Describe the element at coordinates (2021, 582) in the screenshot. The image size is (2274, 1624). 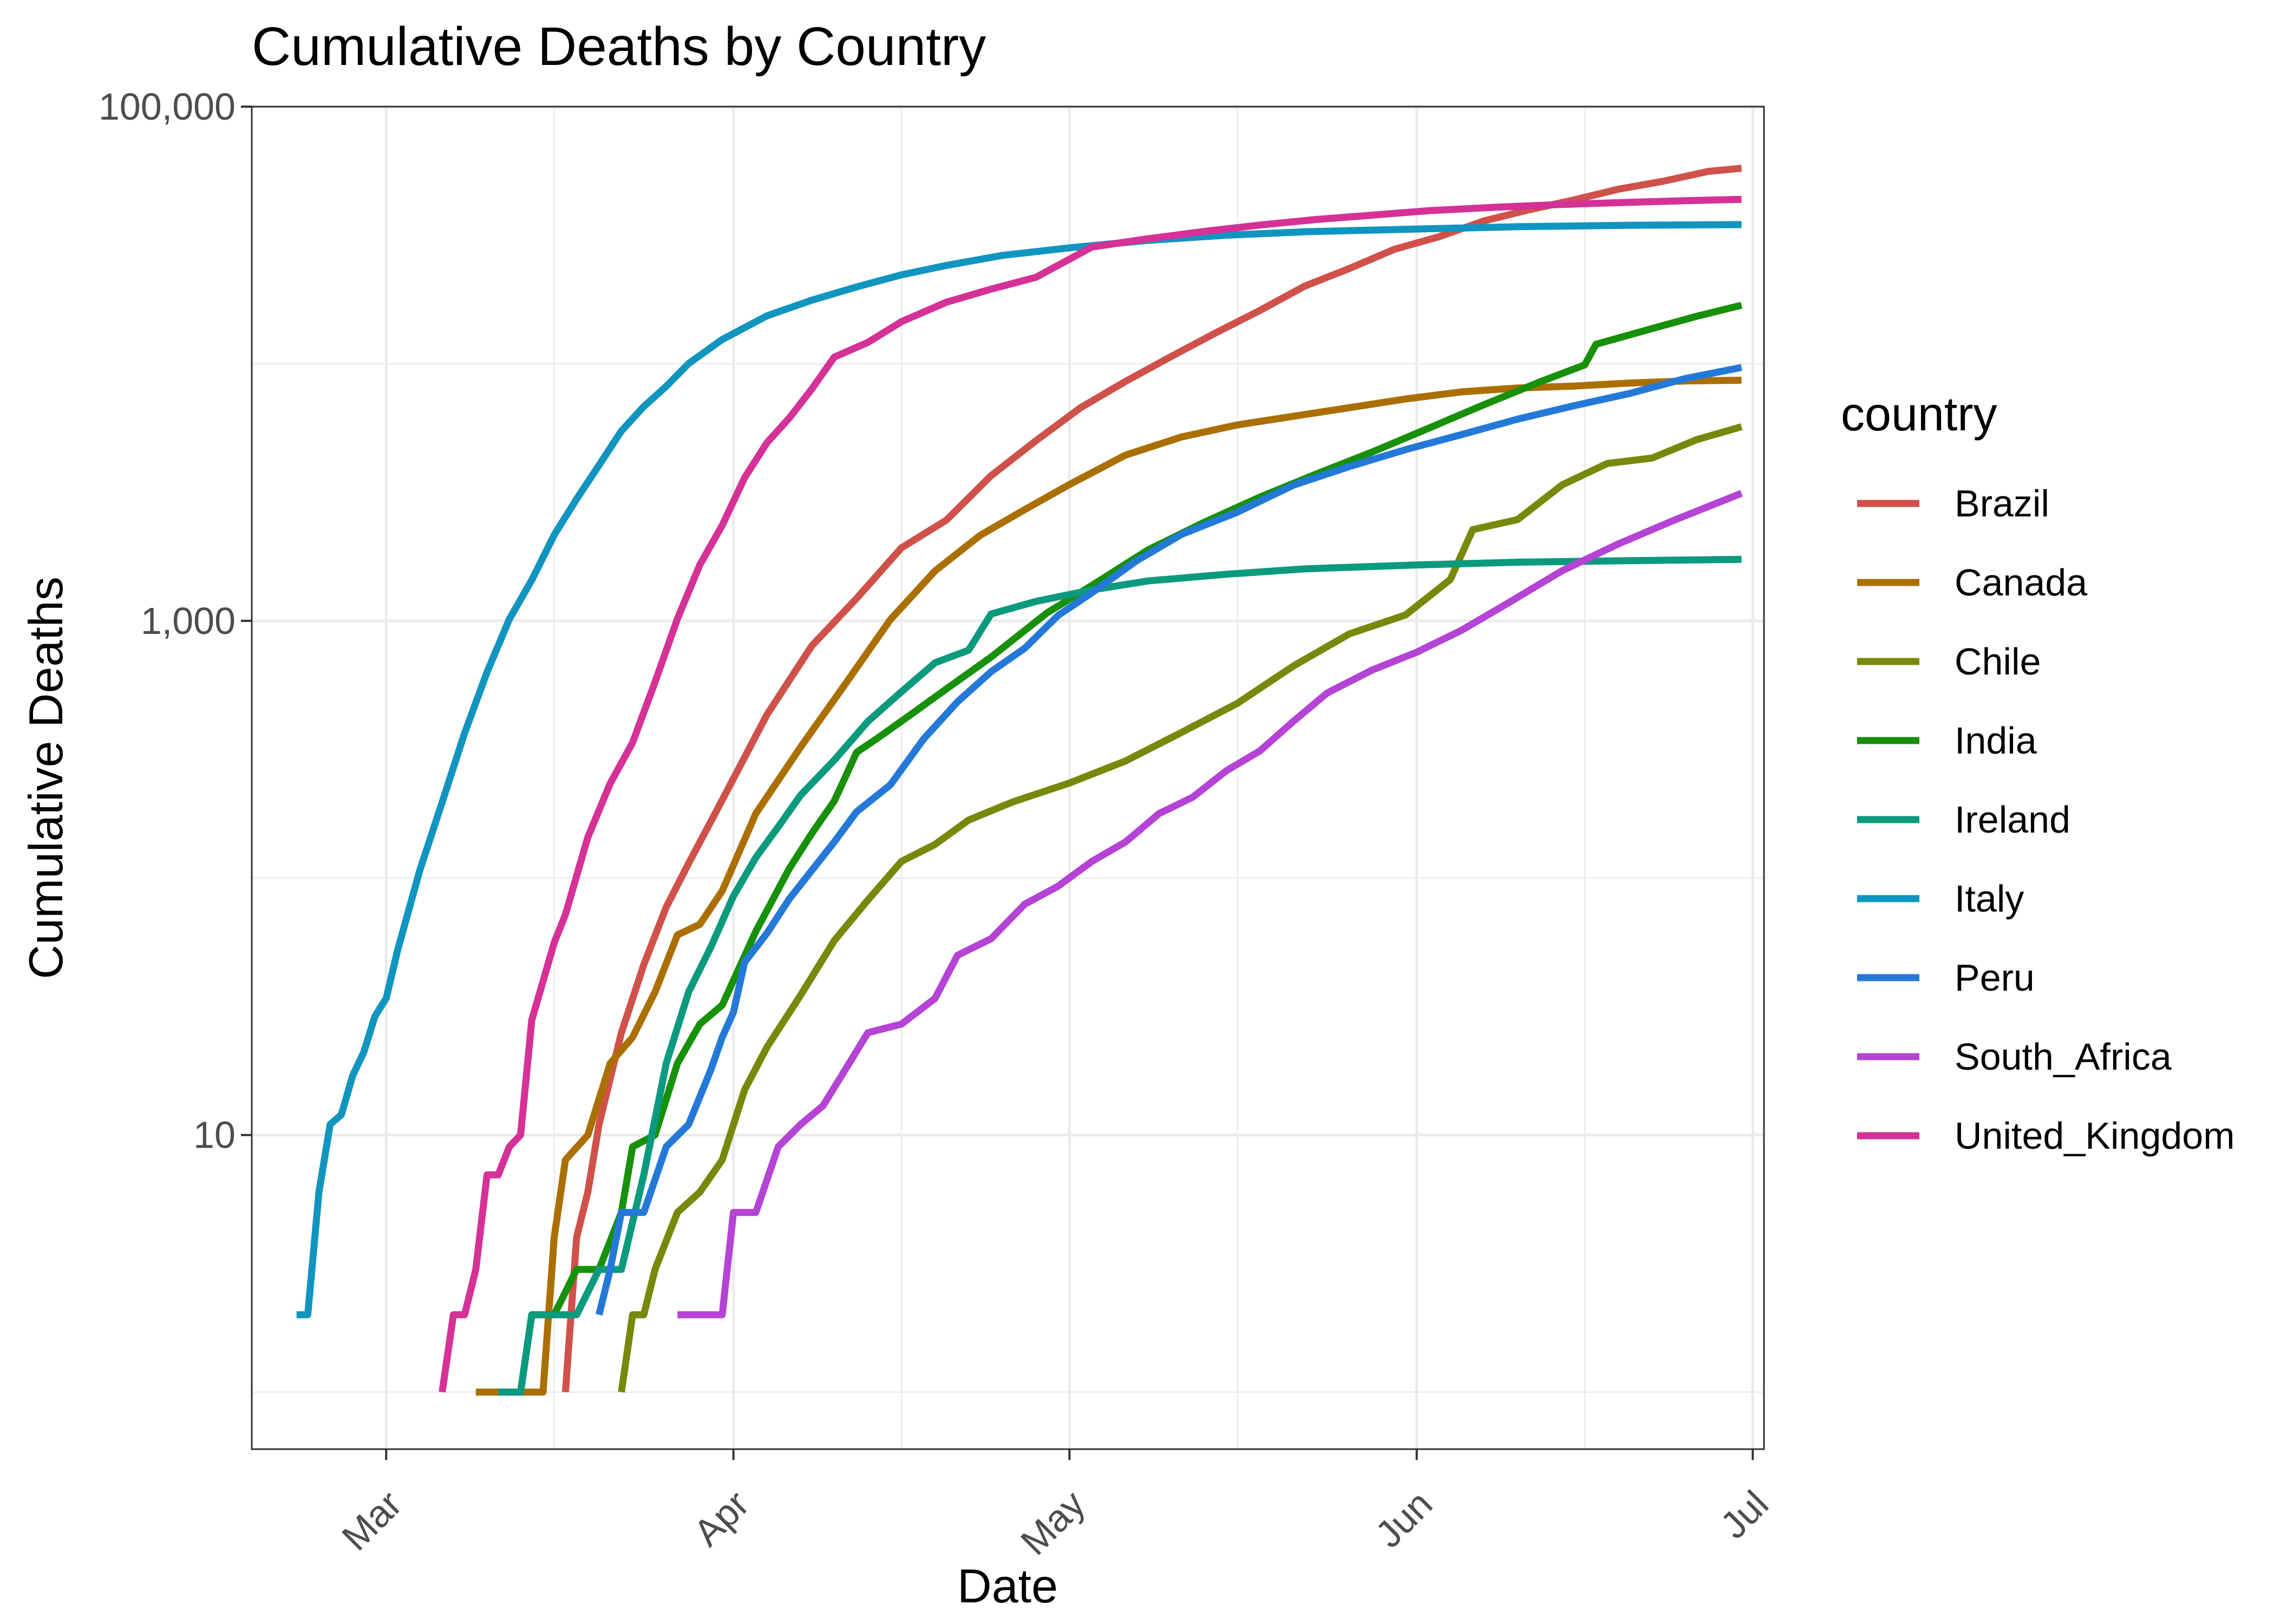
I see `legend-label-canada: Canada` at that location.